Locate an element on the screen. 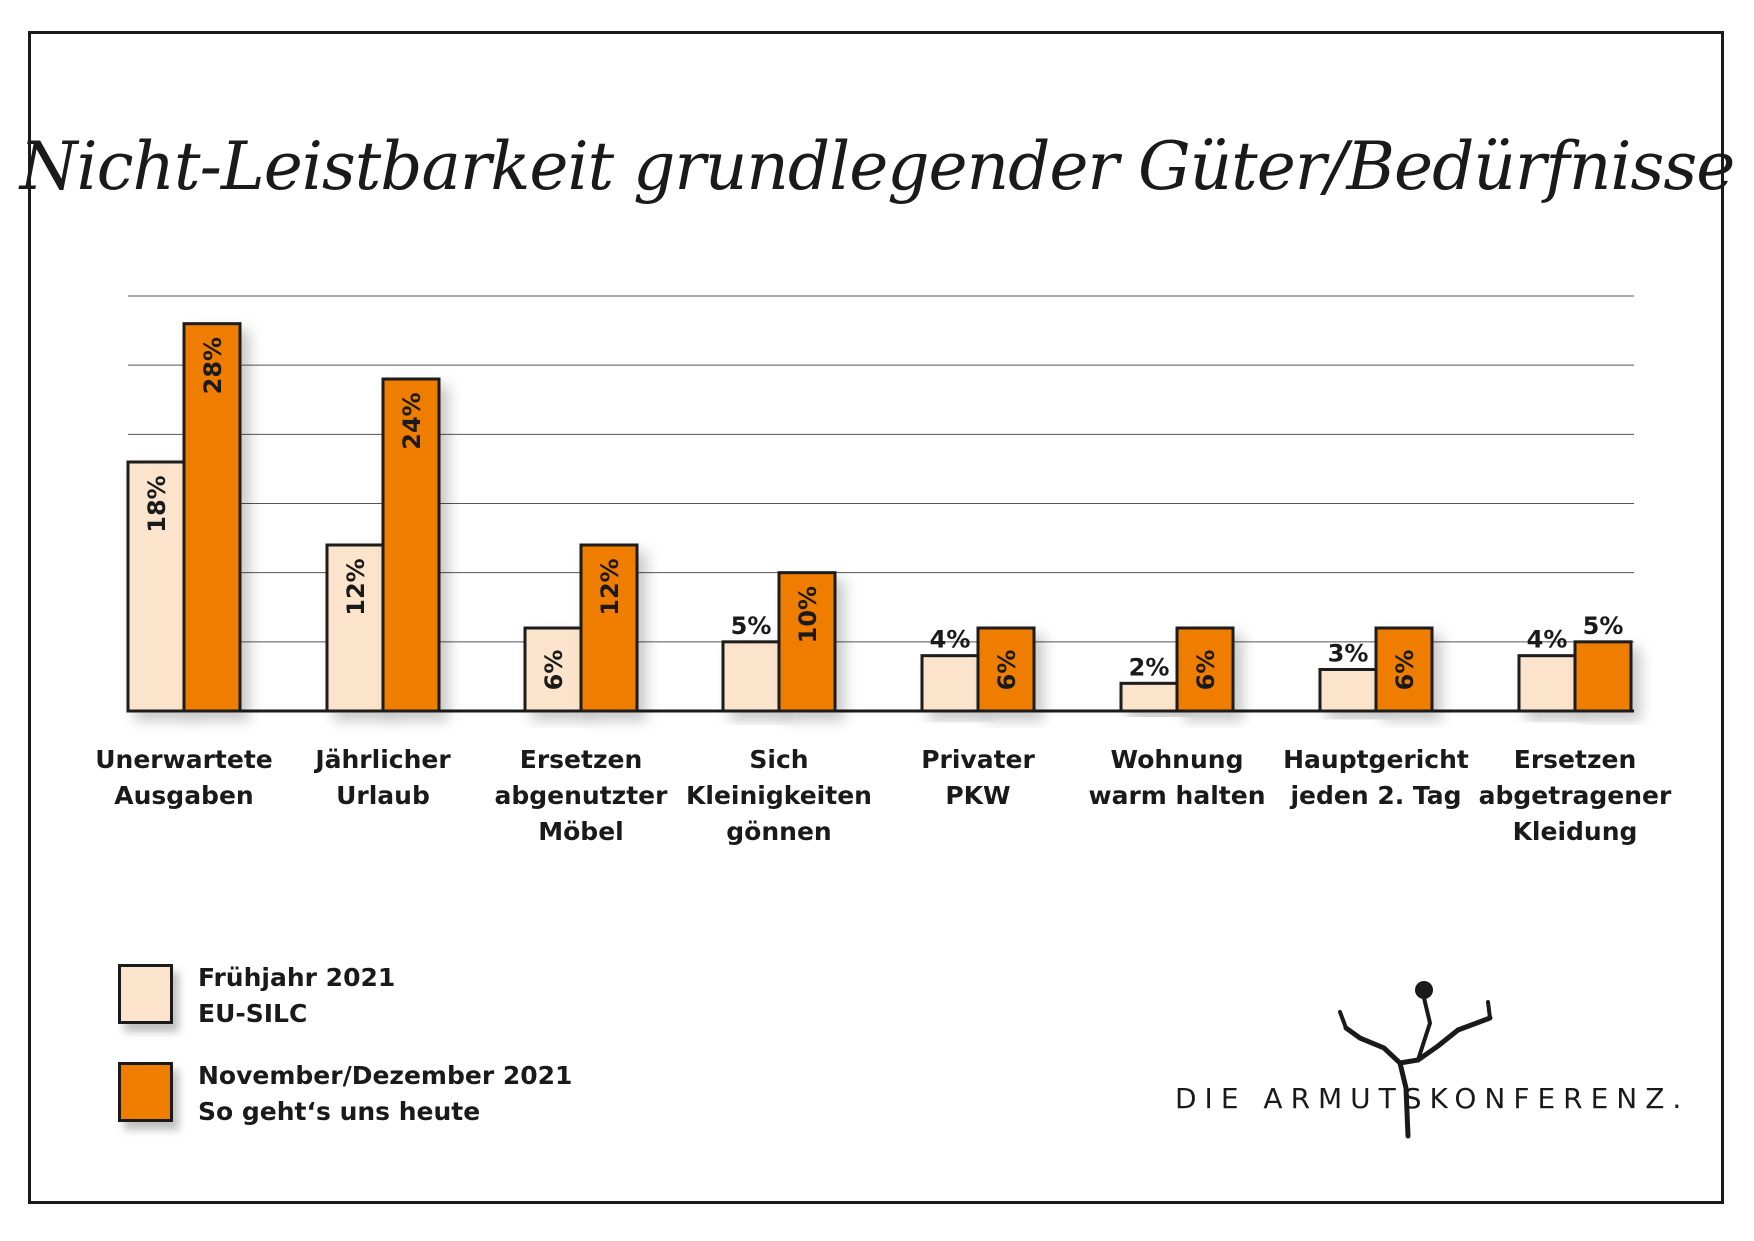 The height and width of the screenshot is (1241, 1754). category-label-line: Kleinigkeiten is located at coordinates (779, 795).